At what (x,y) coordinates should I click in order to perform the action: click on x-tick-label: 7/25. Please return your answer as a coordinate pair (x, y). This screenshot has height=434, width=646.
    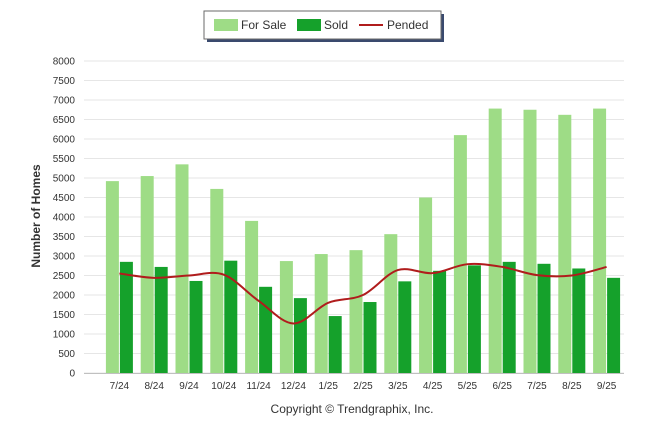
    Looking at the image, I should click on (537, 386).